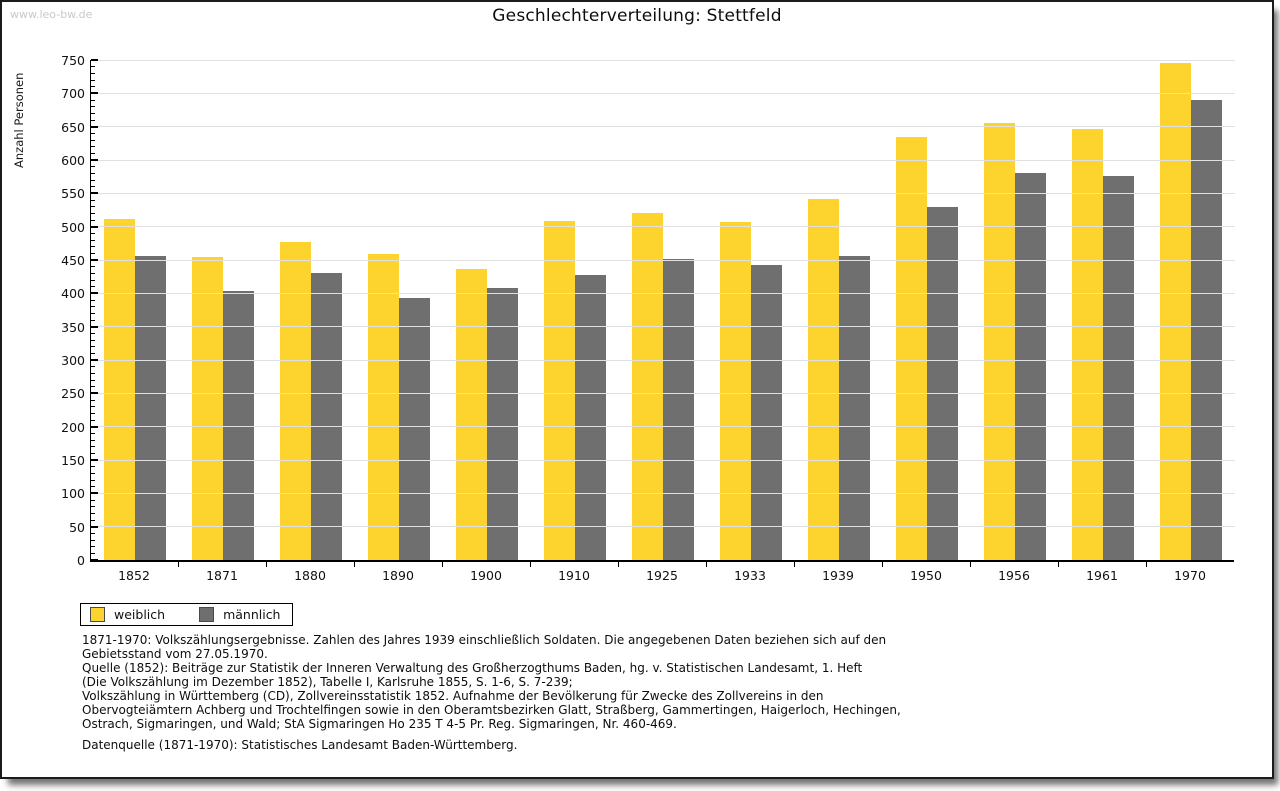 This screenshot has height=791, width=1280. What do you see at coordinates (73, 227) in the screenshot?
I see `y-tick-label-500: 500` at bounding box center [73, 227].